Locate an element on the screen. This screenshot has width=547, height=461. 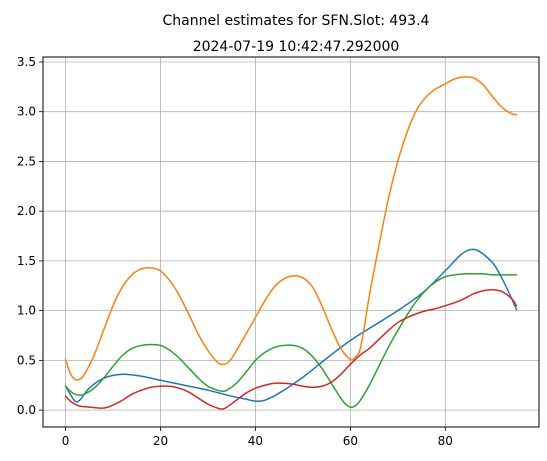
x-tick-label: 80 is located at coordinates (445, 441).